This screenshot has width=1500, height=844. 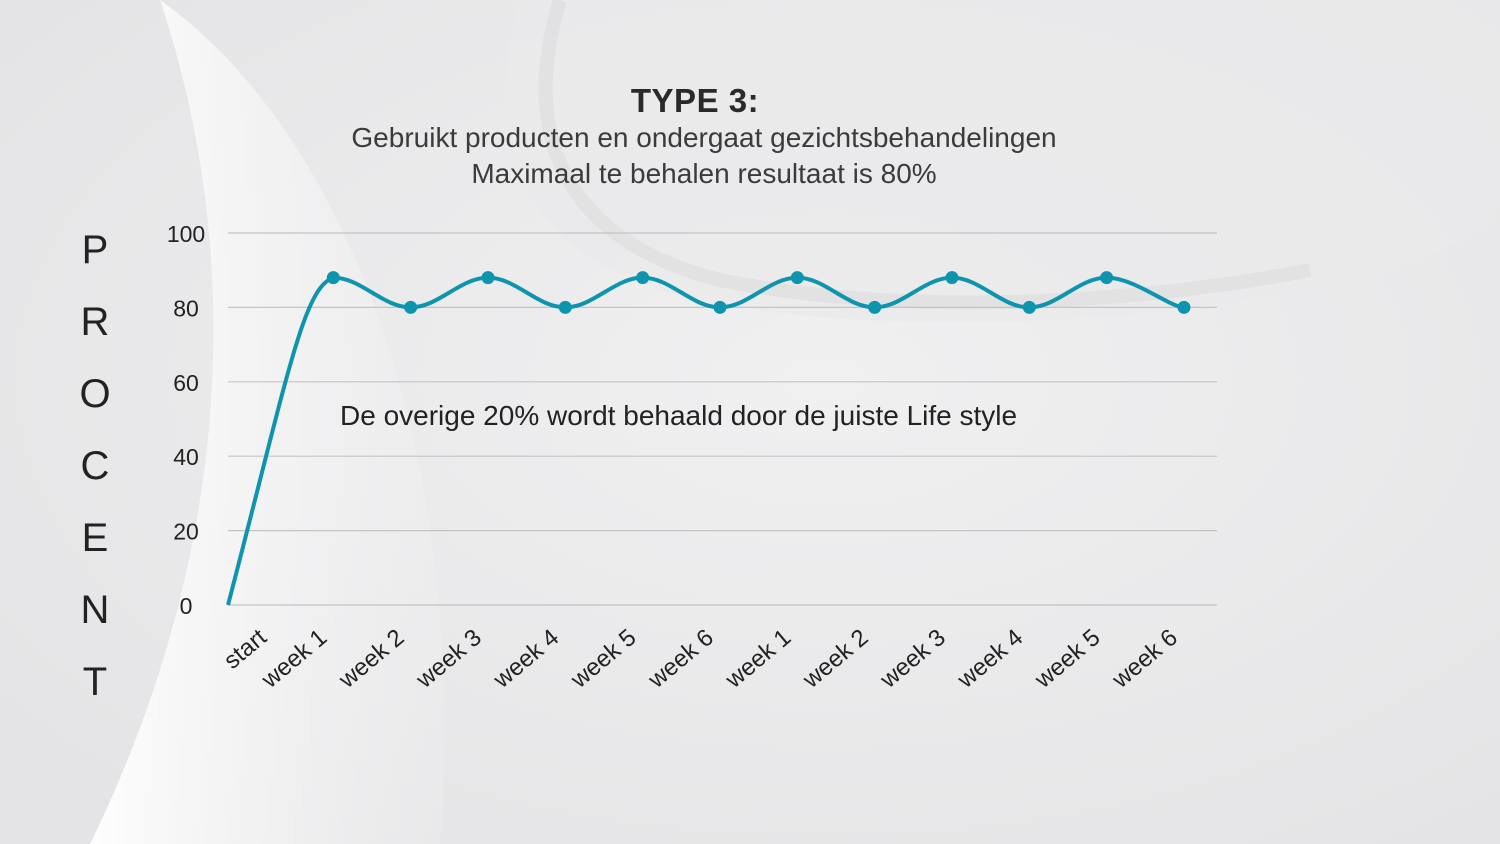 What do you see at coordinates (95, 610) in the screenshot?
I see `y-axis-label-letter: N` at bounding box center [95, 610].